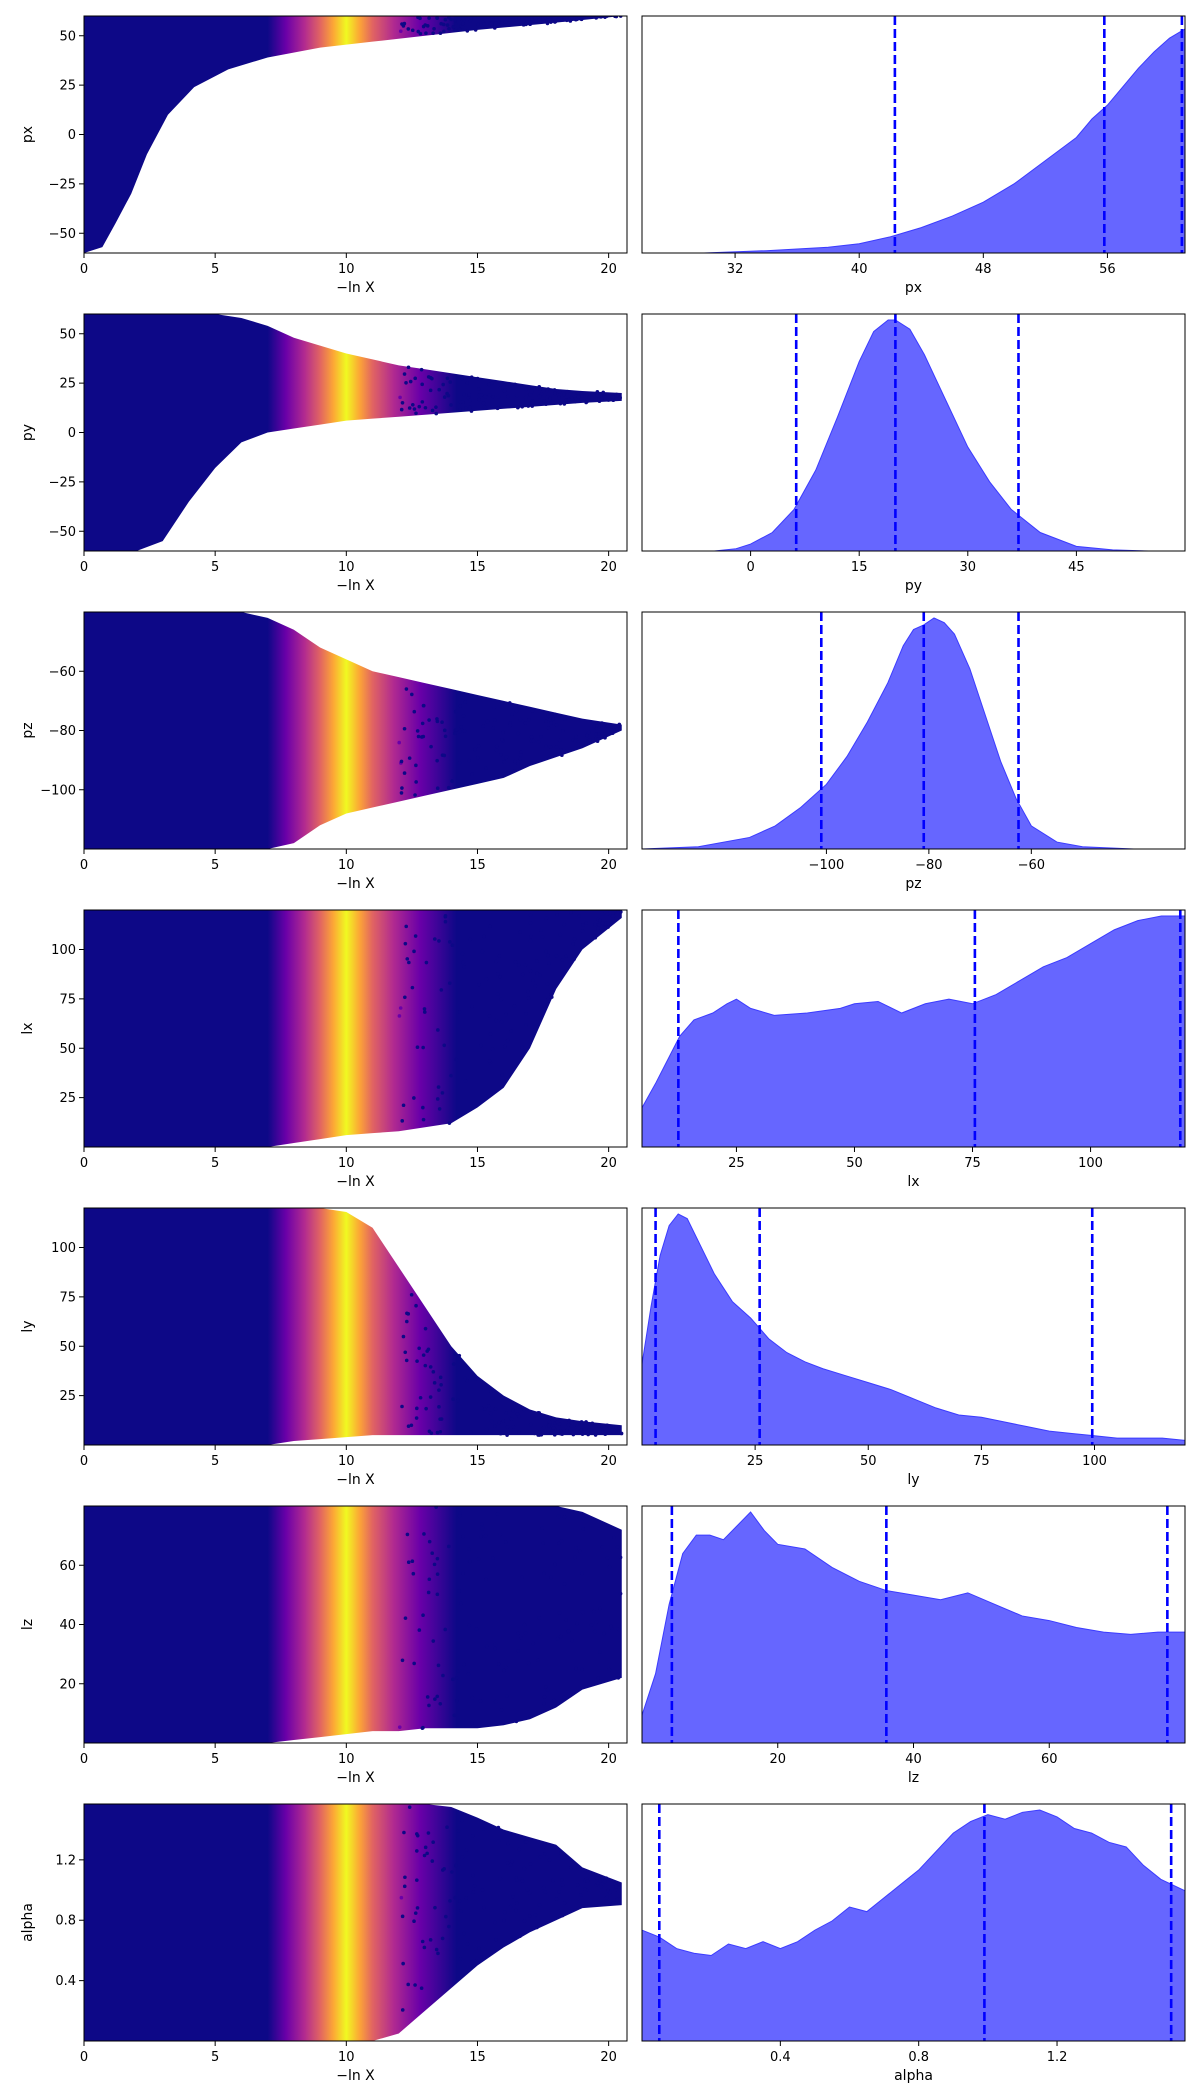  Describe the element at coordinates (608, 1163) in the screenshot. I see `x-tick-label: 20` at that location.